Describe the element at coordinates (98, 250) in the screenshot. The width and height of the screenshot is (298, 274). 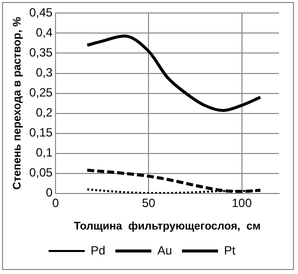
I see `legend-label: Pd` at that location.